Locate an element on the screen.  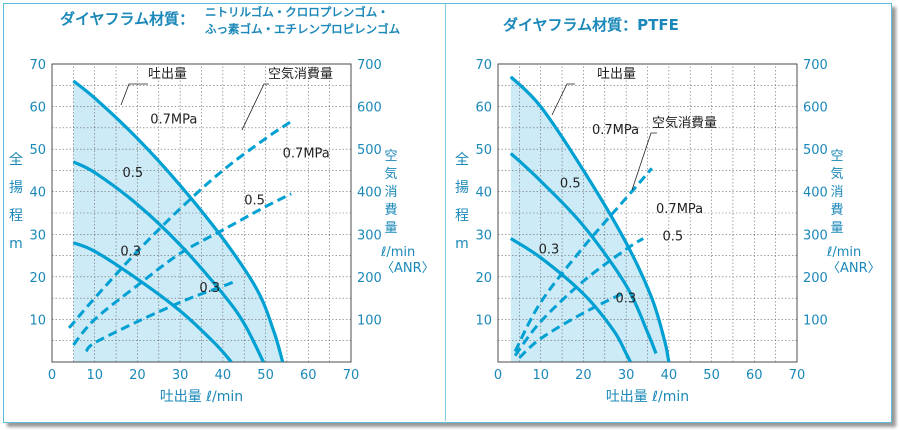
air-consumption-line-0.7MPa is located at coordinates (583, 260).